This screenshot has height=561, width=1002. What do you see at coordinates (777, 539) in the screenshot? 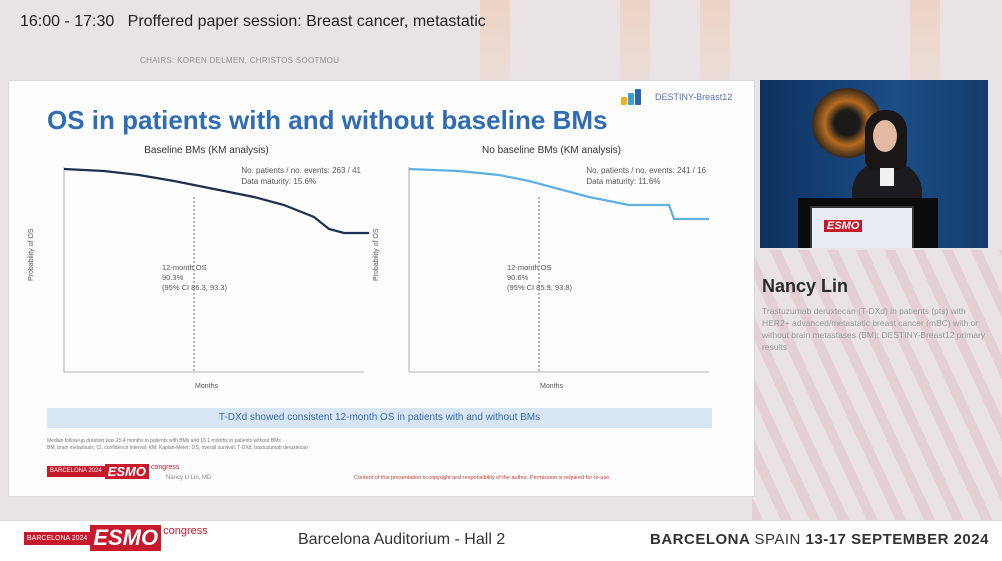
I see `event-country: SPAIN` at bounding box center [777, 539].